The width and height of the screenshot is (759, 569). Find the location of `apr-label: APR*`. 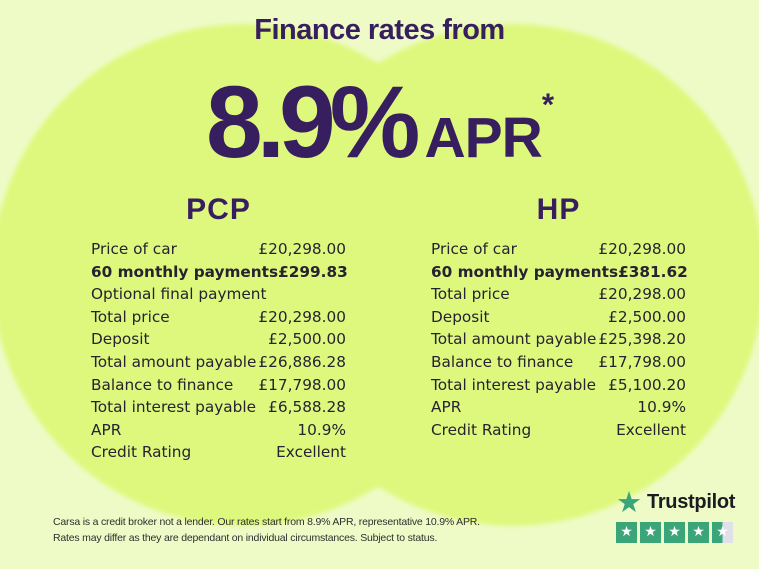

apr-label: APR* is located at coordinates (489, 128).